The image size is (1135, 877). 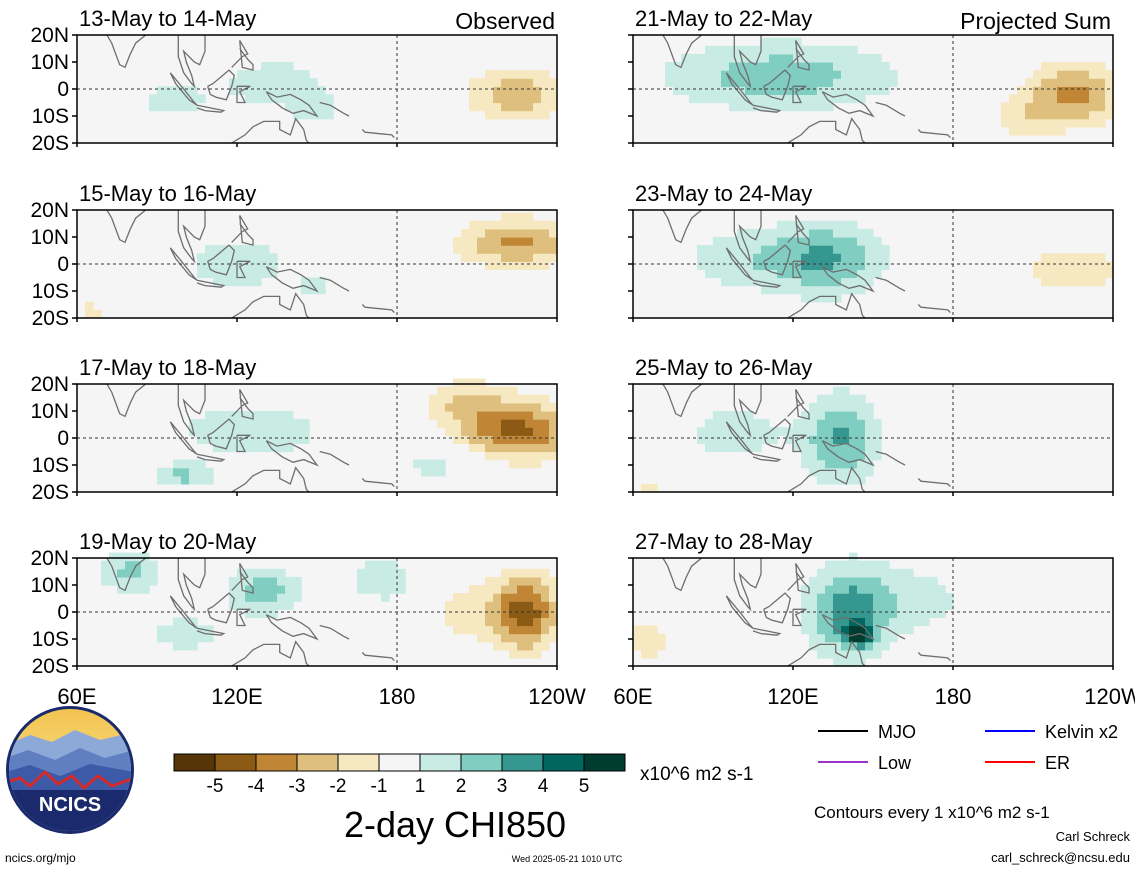 What do you see at coordinates (49, 62) in the screenshot?
I see `y-tick-label: 10N` at bounding box center [49, 62].